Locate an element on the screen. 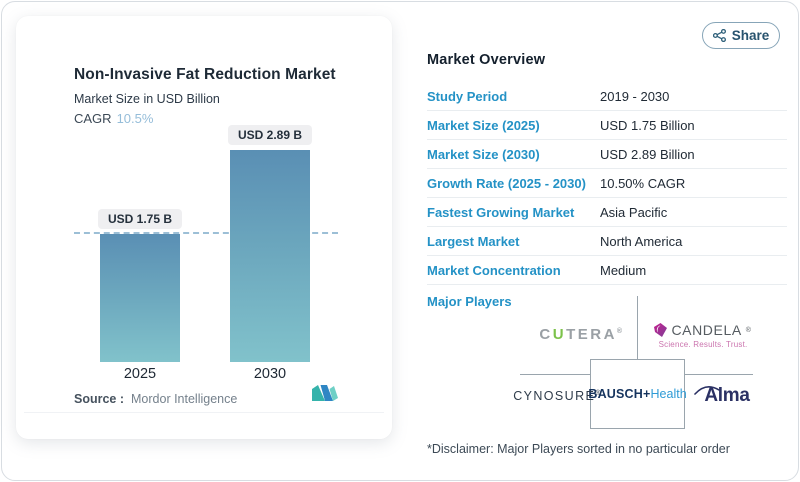 The width and height of the screenshot is (800, 482). cynosure-logo: CYNOSURE® is located at coordinates (557, 396).